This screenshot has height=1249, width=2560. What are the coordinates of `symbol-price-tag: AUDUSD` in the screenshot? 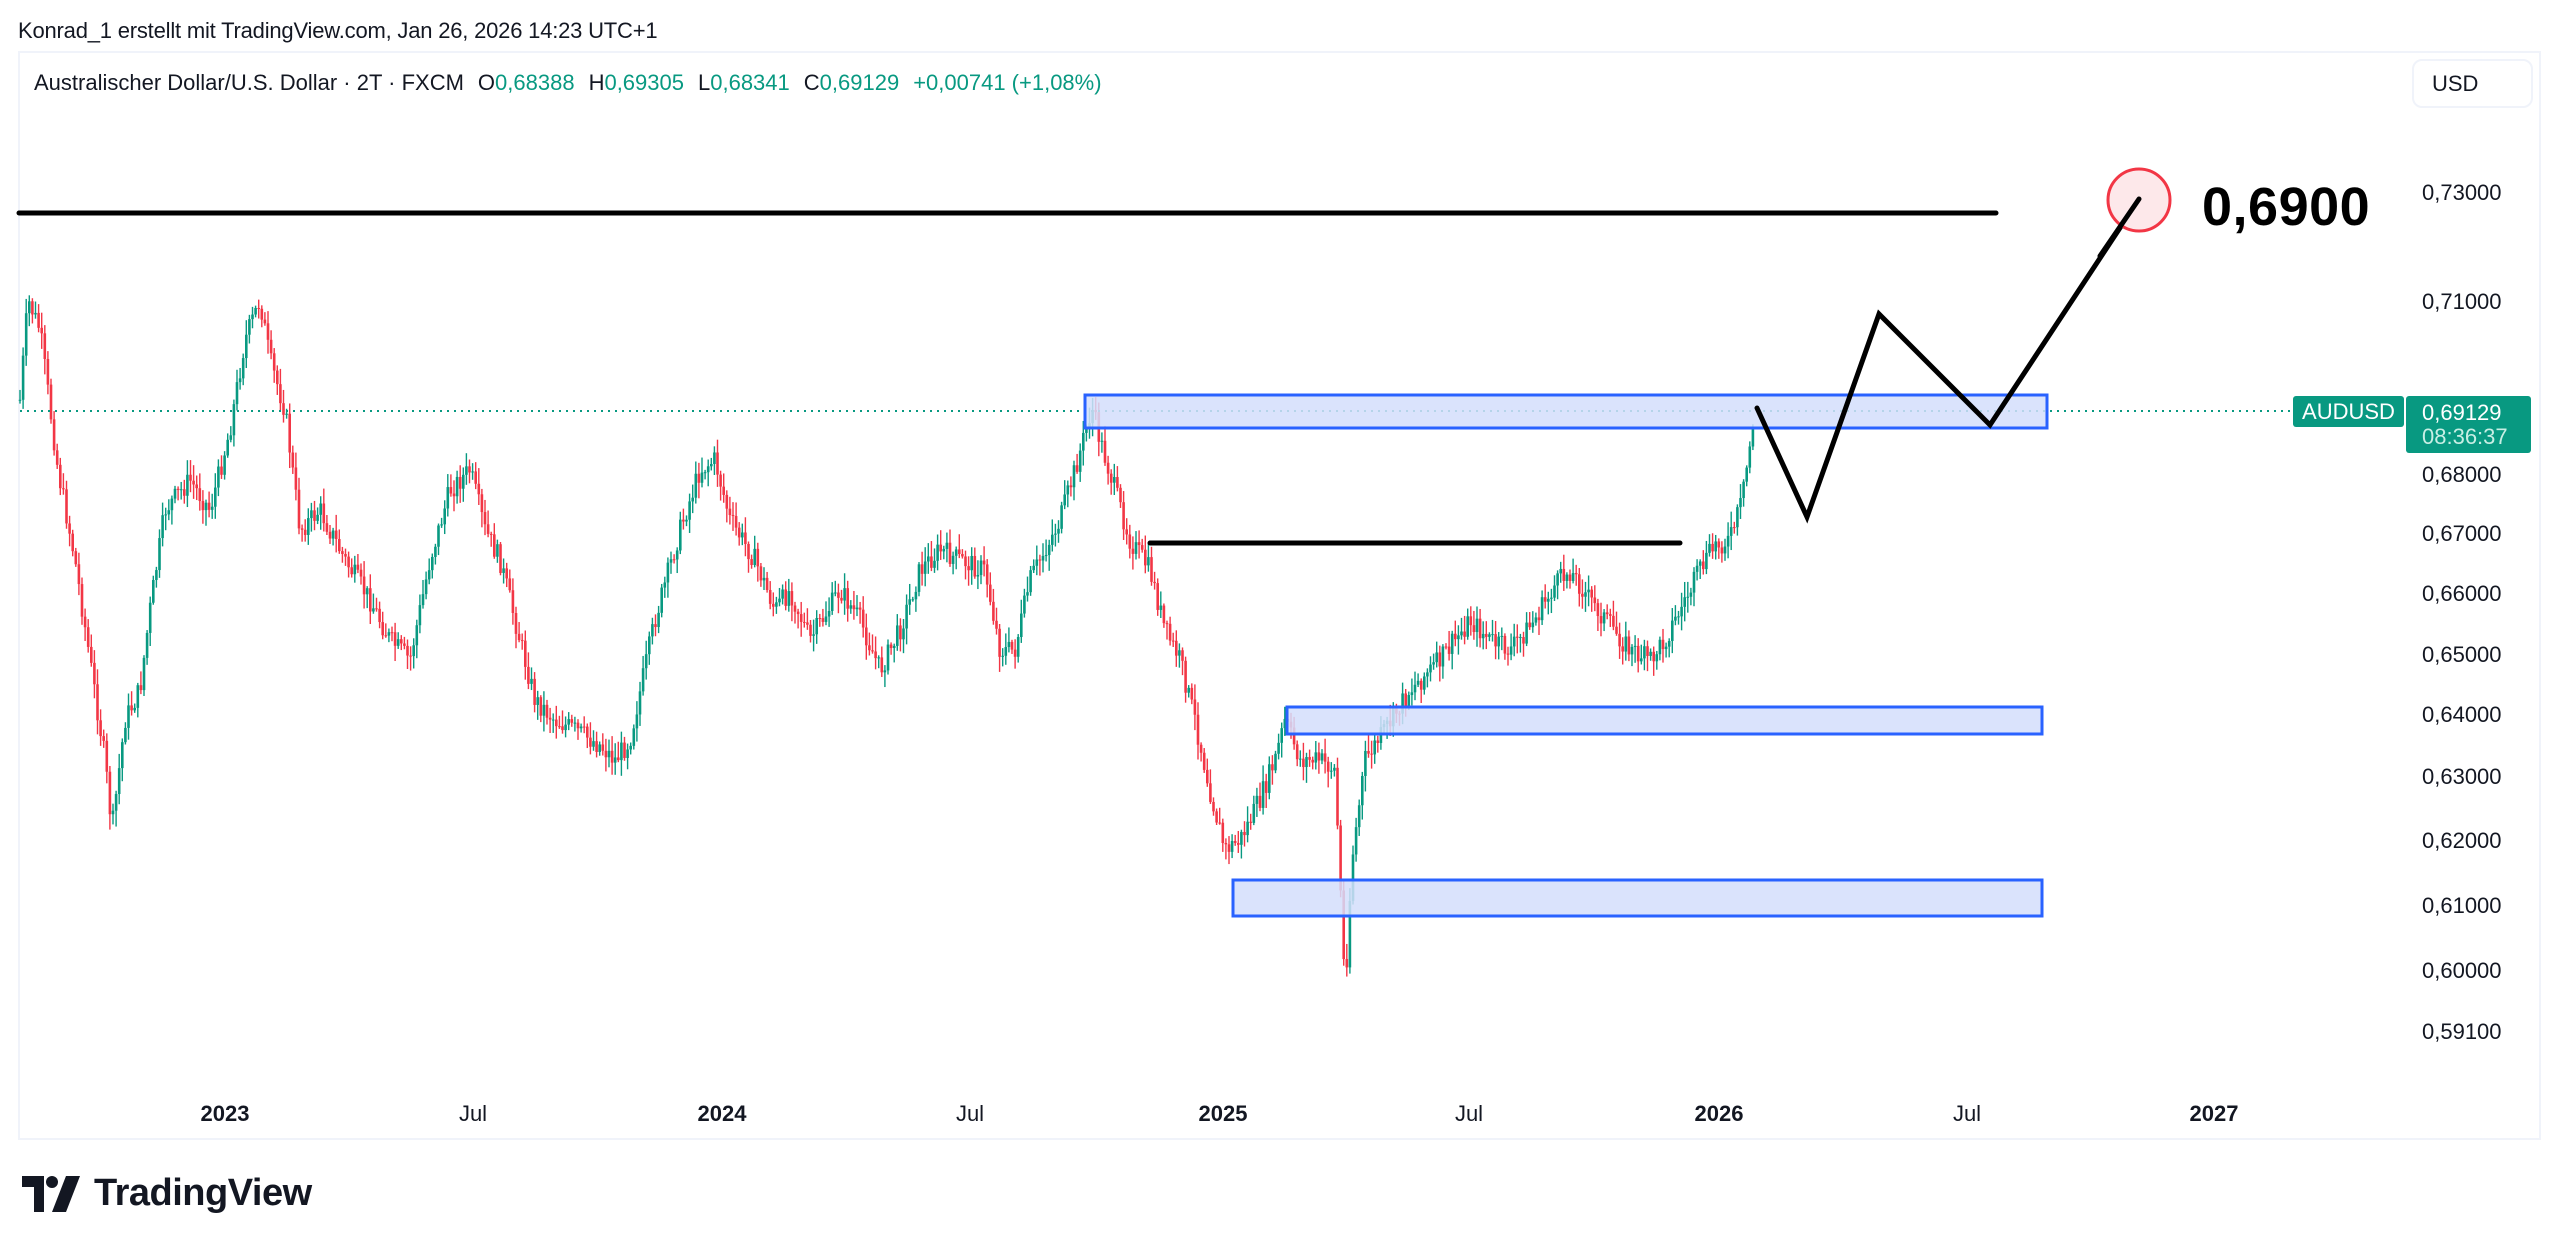 It's located at (2348, 411).